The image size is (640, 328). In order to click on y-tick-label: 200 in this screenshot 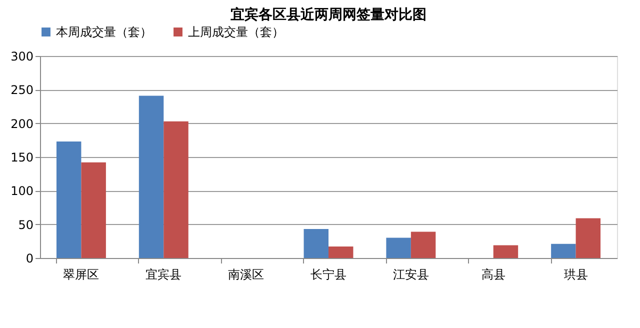, I will do `click(22, 123)`.